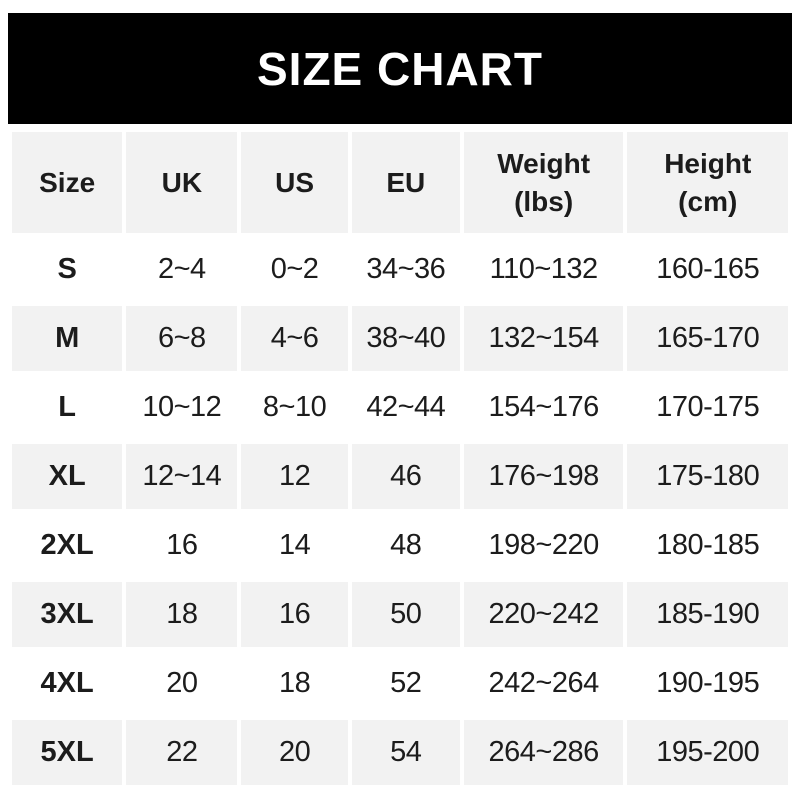  Describe the element at coordinates (405, 545) in the screenshot. I see `cell-eu: 48` at that location.